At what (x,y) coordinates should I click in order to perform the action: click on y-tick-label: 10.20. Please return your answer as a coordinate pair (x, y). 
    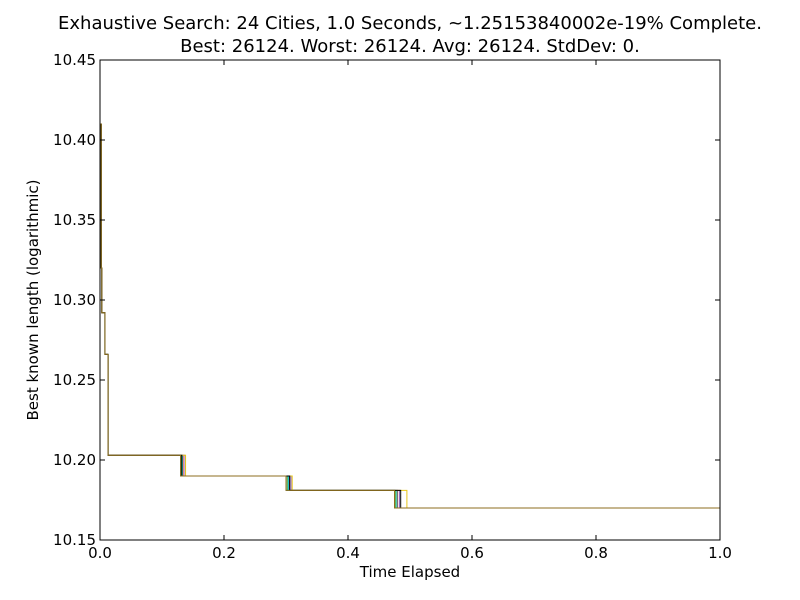
    Looking at the image, I should click on (74, 460).